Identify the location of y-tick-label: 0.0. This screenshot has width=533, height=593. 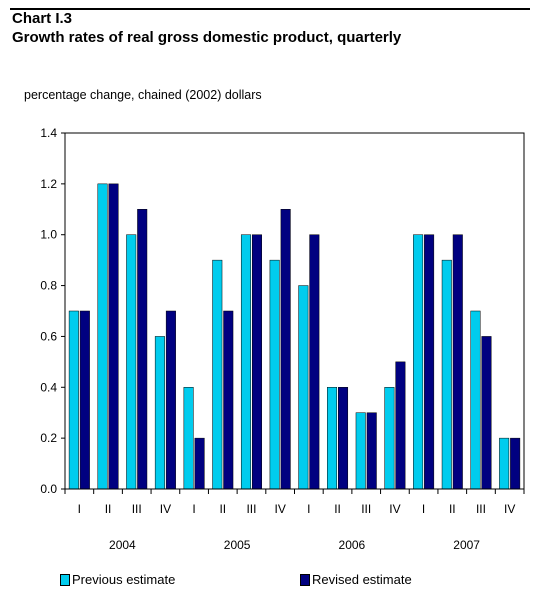
(48, 489).